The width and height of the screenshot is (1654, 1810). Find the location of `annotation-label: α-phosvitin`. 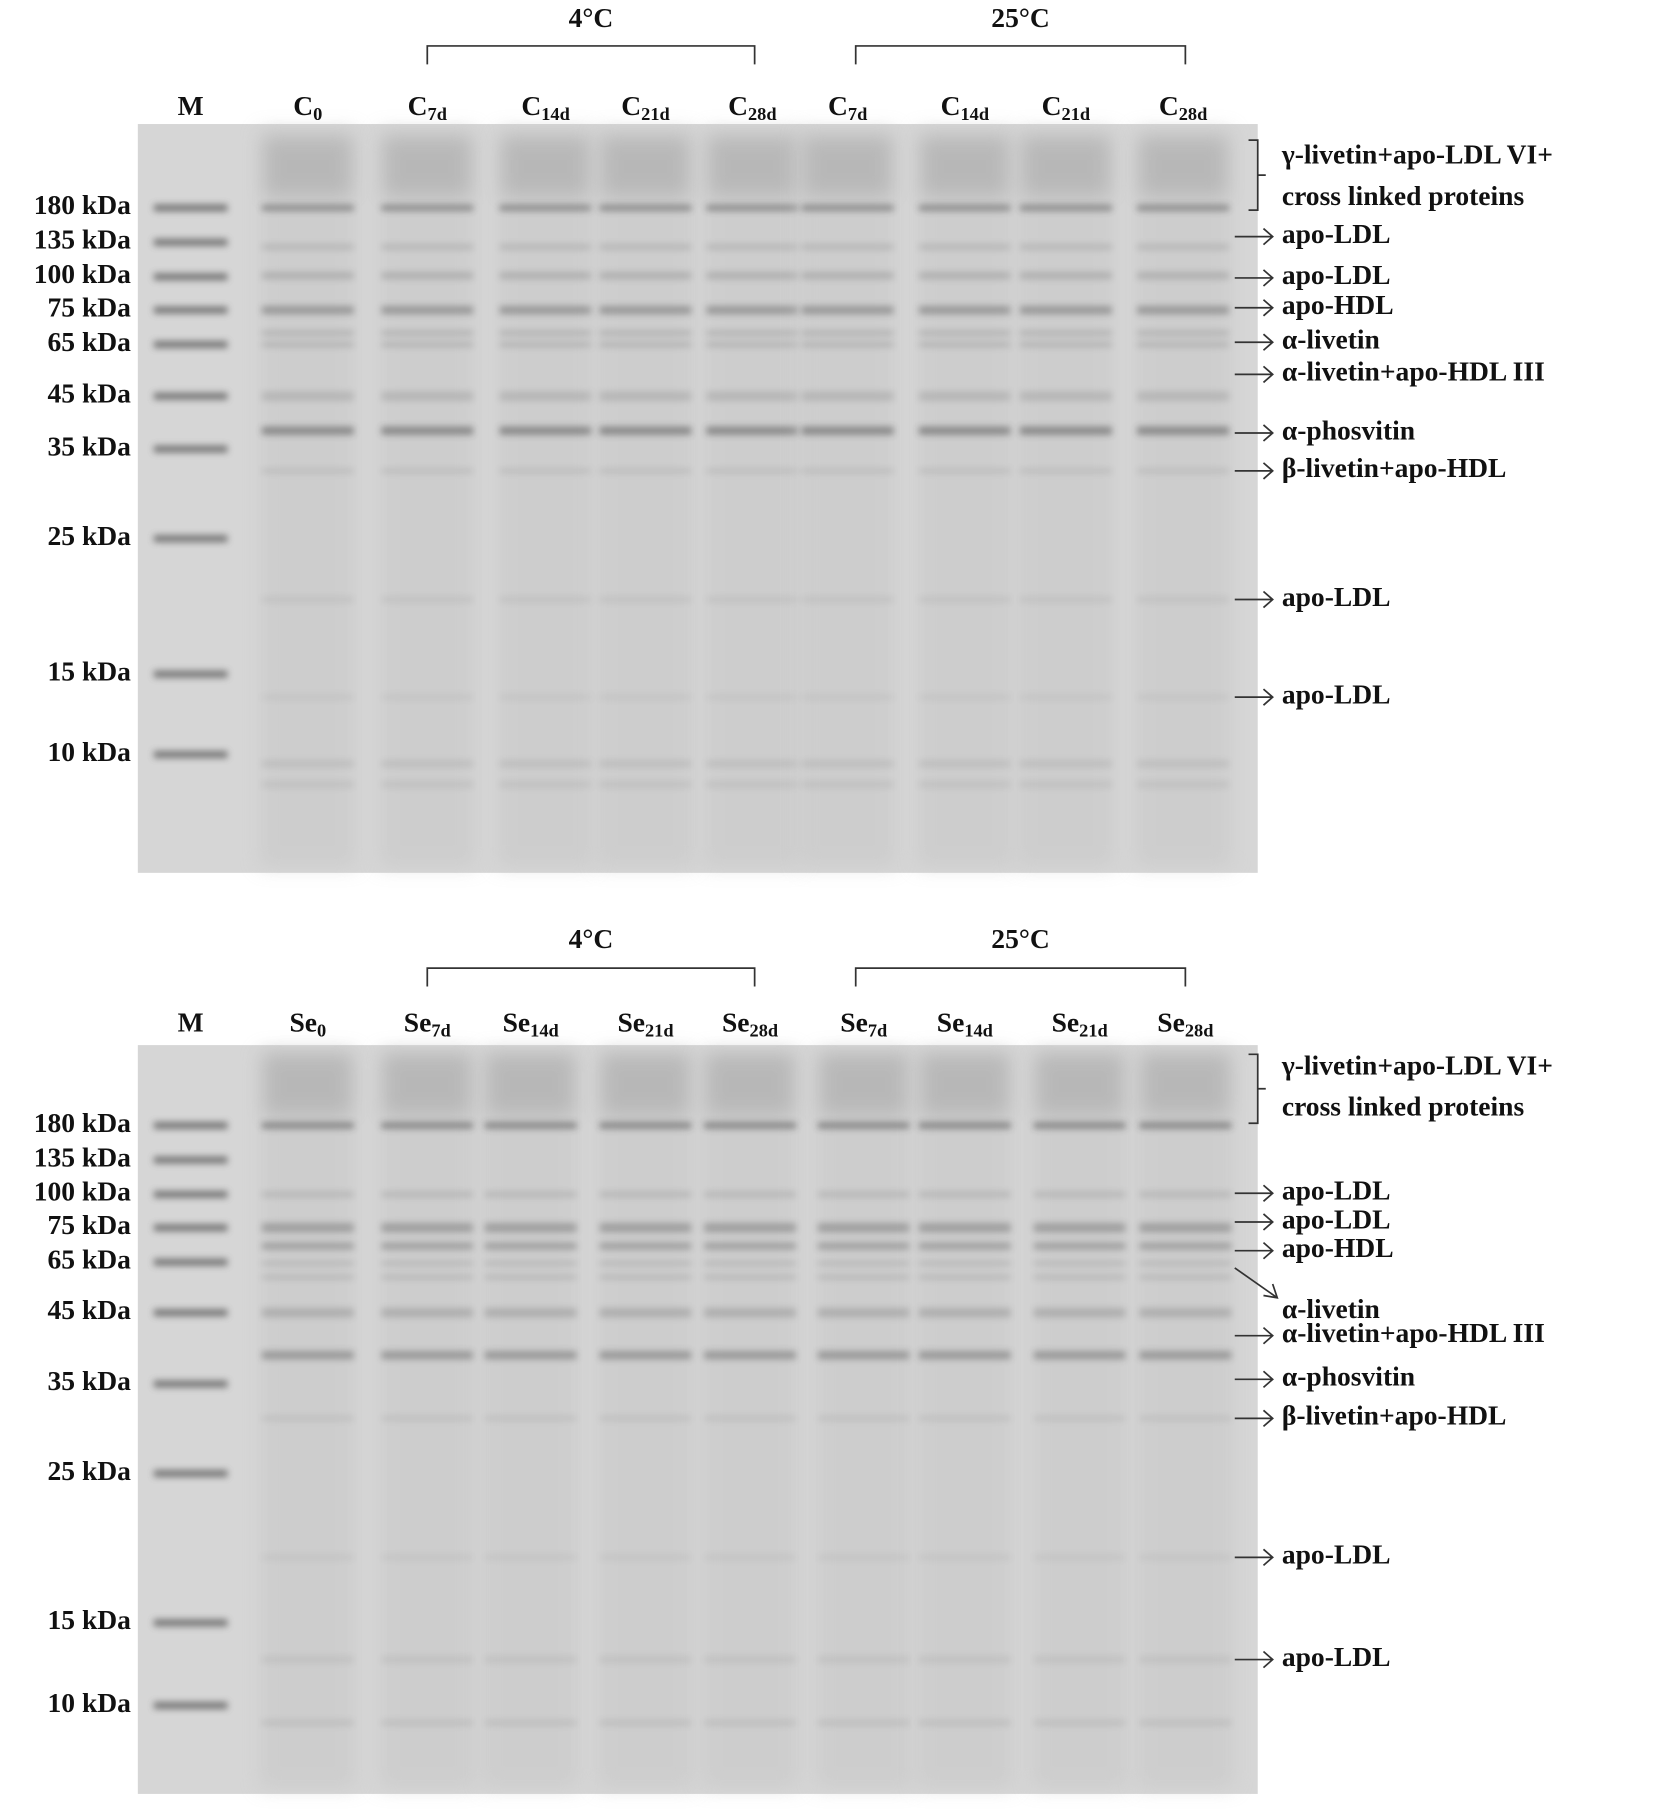

annotation-label: α-phosvitin is located at coordinates (1348, 429).